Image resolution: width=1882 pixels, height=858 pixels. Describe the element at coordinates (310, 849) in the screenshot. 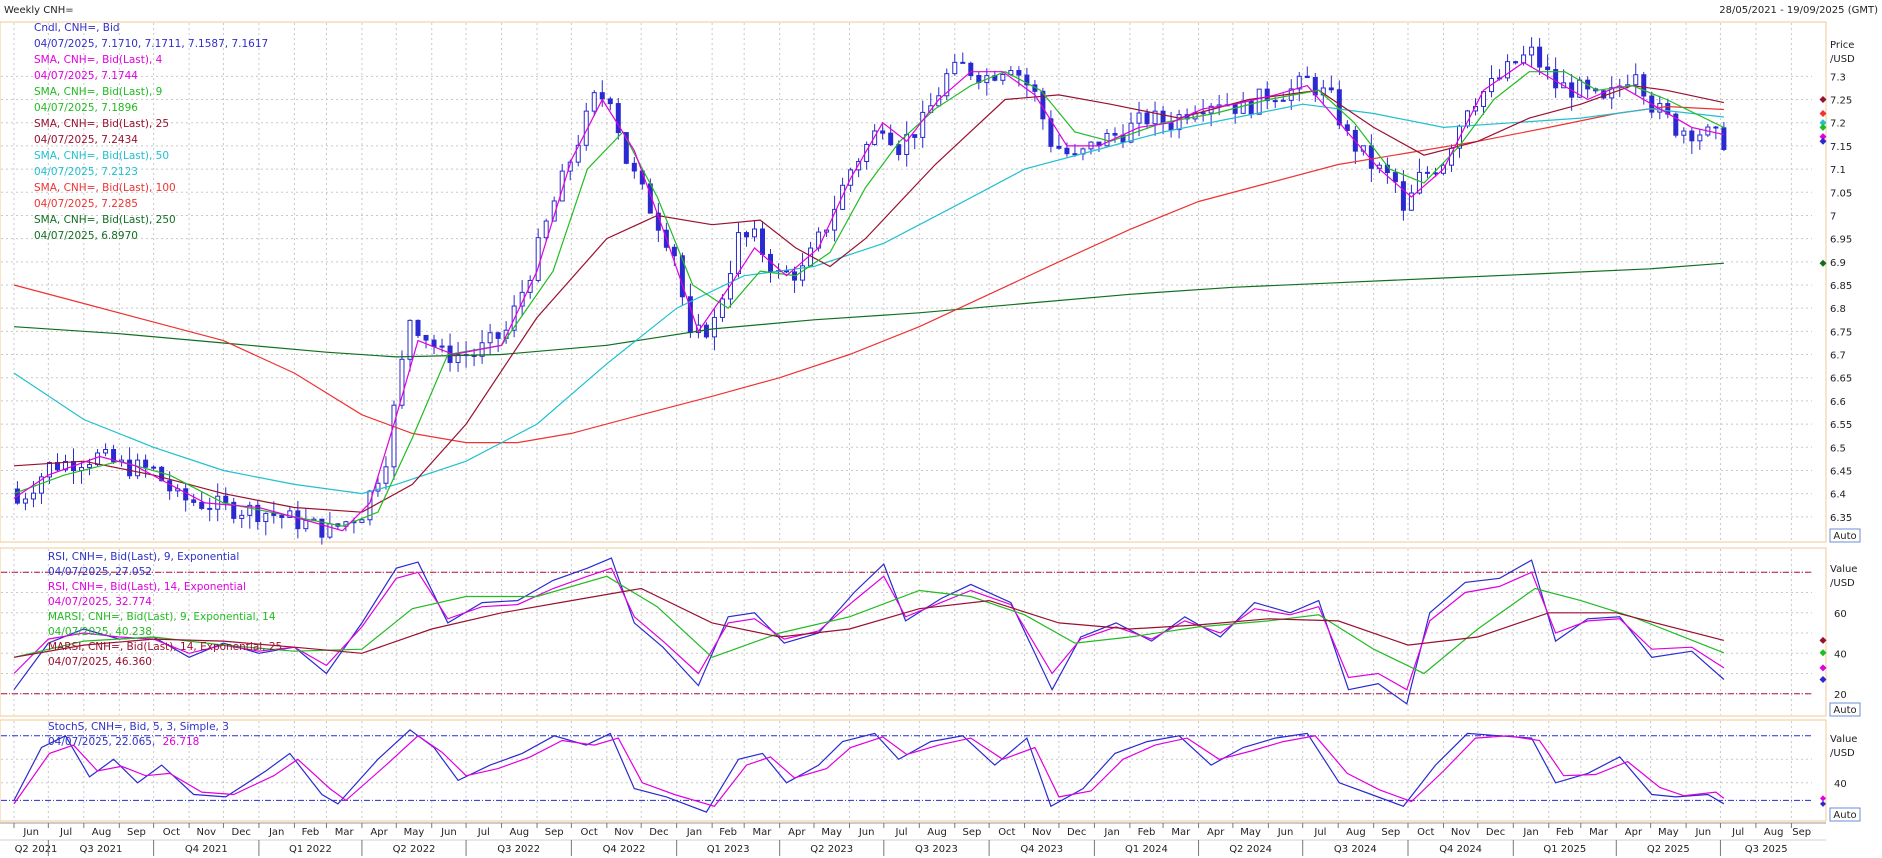

I see `quarter-label: Q1 2022` at that location.